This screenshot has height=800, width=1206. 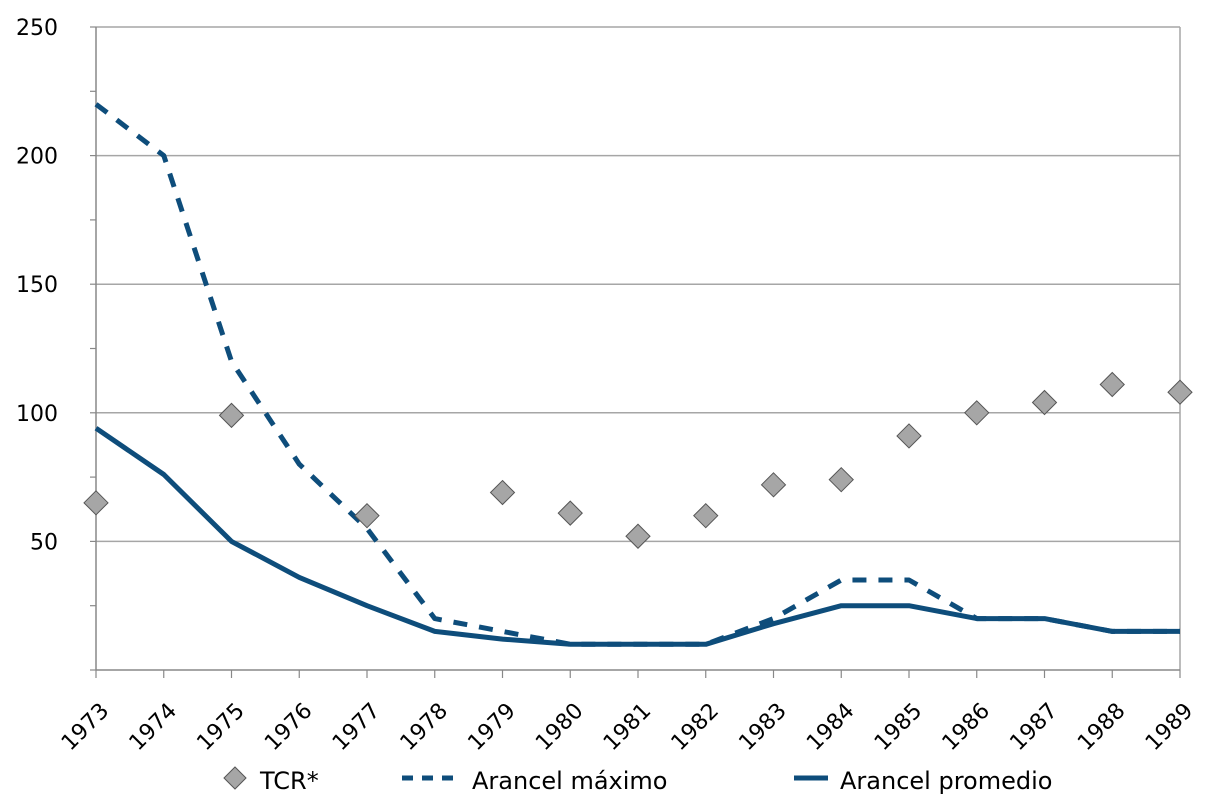 I want to click on legend-label-arancel-maximo: Arancel máximo, so click(x=570, y=781).